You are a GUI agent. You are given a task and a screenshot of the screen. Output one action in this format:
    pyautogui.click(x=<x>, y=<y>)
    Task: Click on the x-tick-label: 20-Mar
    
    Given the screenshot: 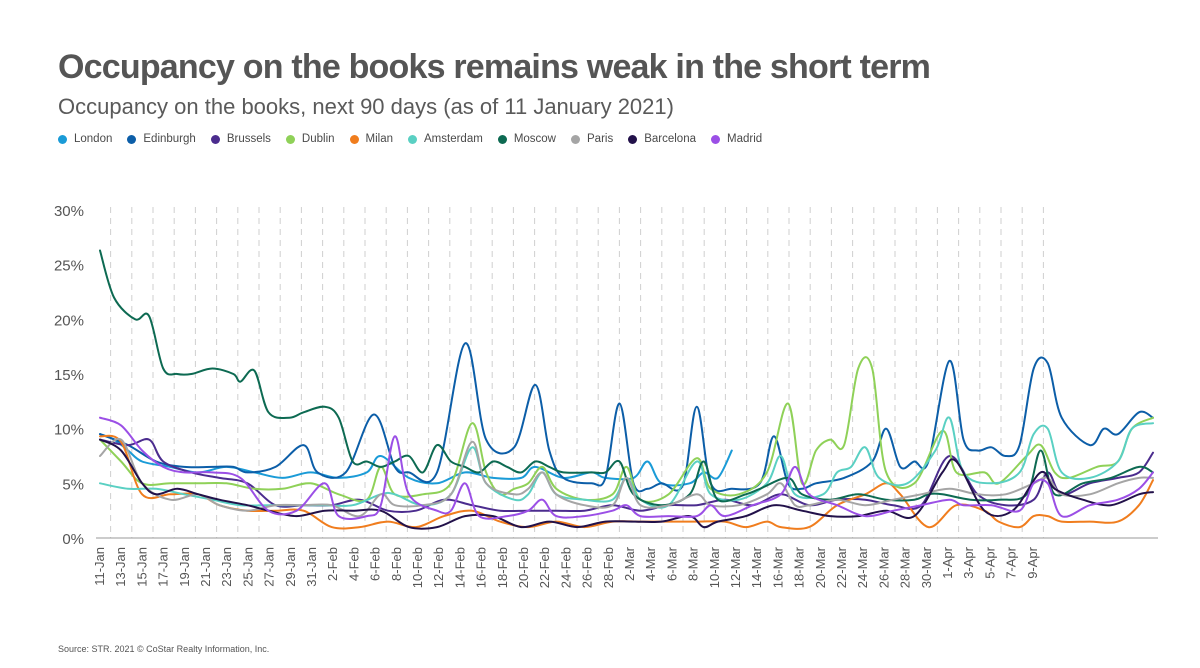 What is the action you would take?
    pyautogui.click(x=820, y=567)
    